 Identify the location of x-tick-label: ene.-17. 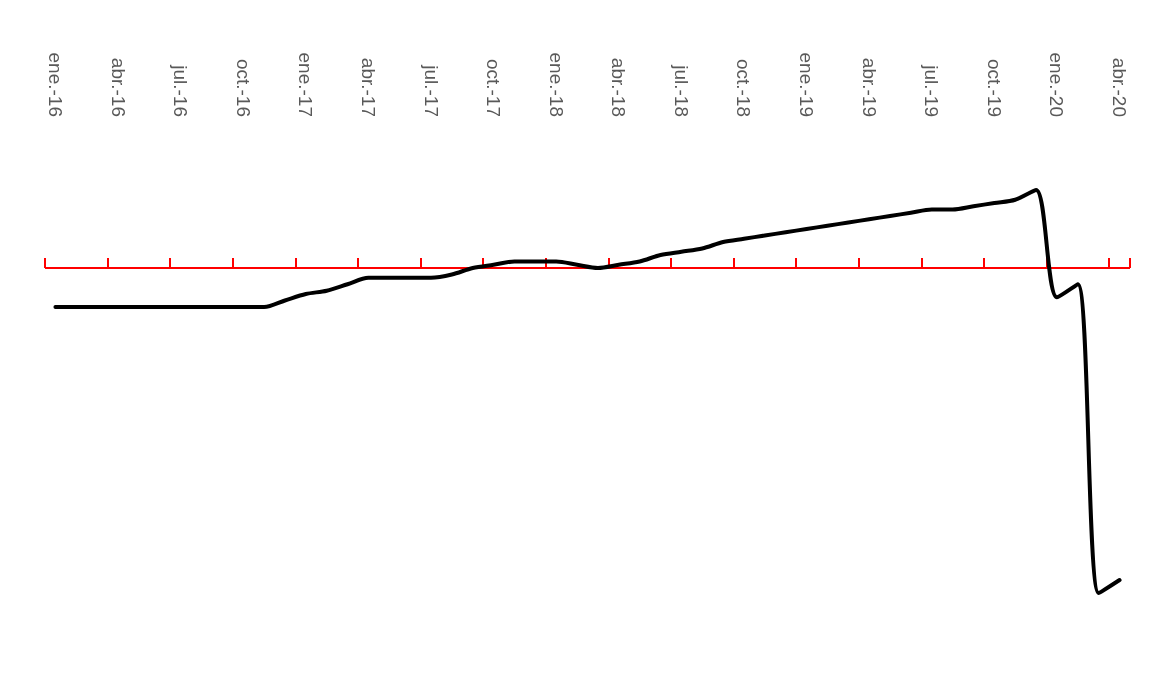
(306, 84).